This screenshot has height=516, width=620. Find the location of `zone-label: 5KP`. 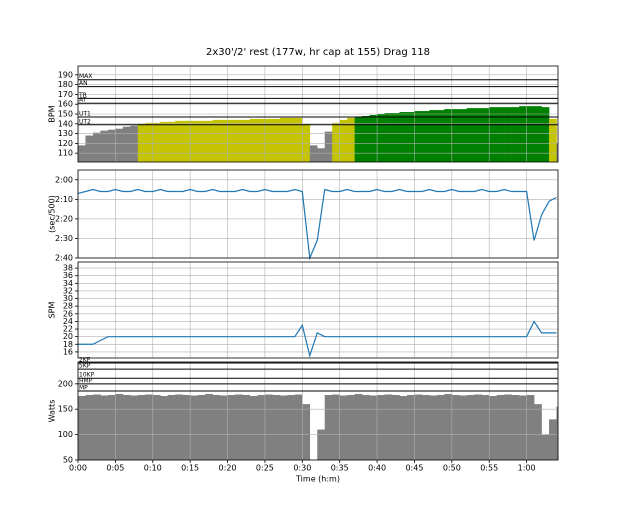

zone-label: 5KP is located at coordinates (85, 366).